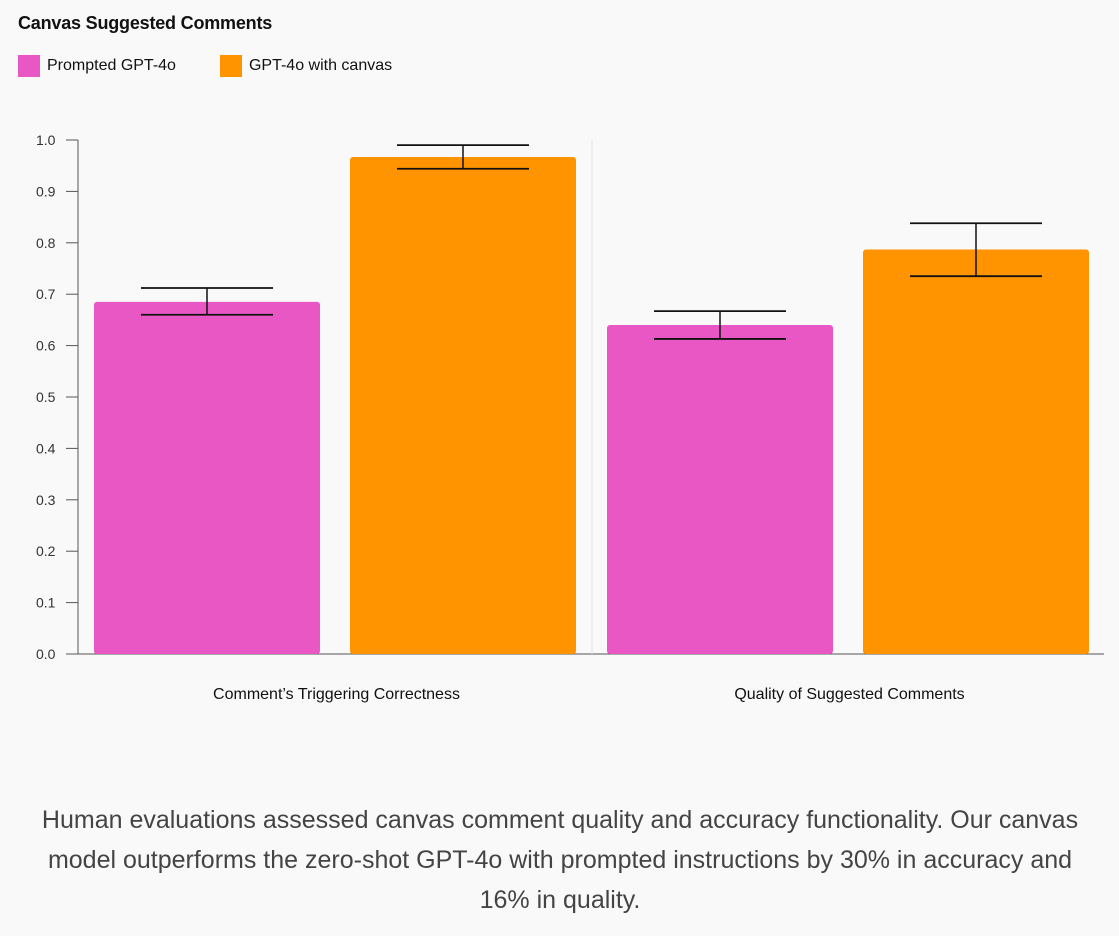 This screenshot has height=936, width=1119. I want to click on y-tick-label: 0.6, so click(46, 346).